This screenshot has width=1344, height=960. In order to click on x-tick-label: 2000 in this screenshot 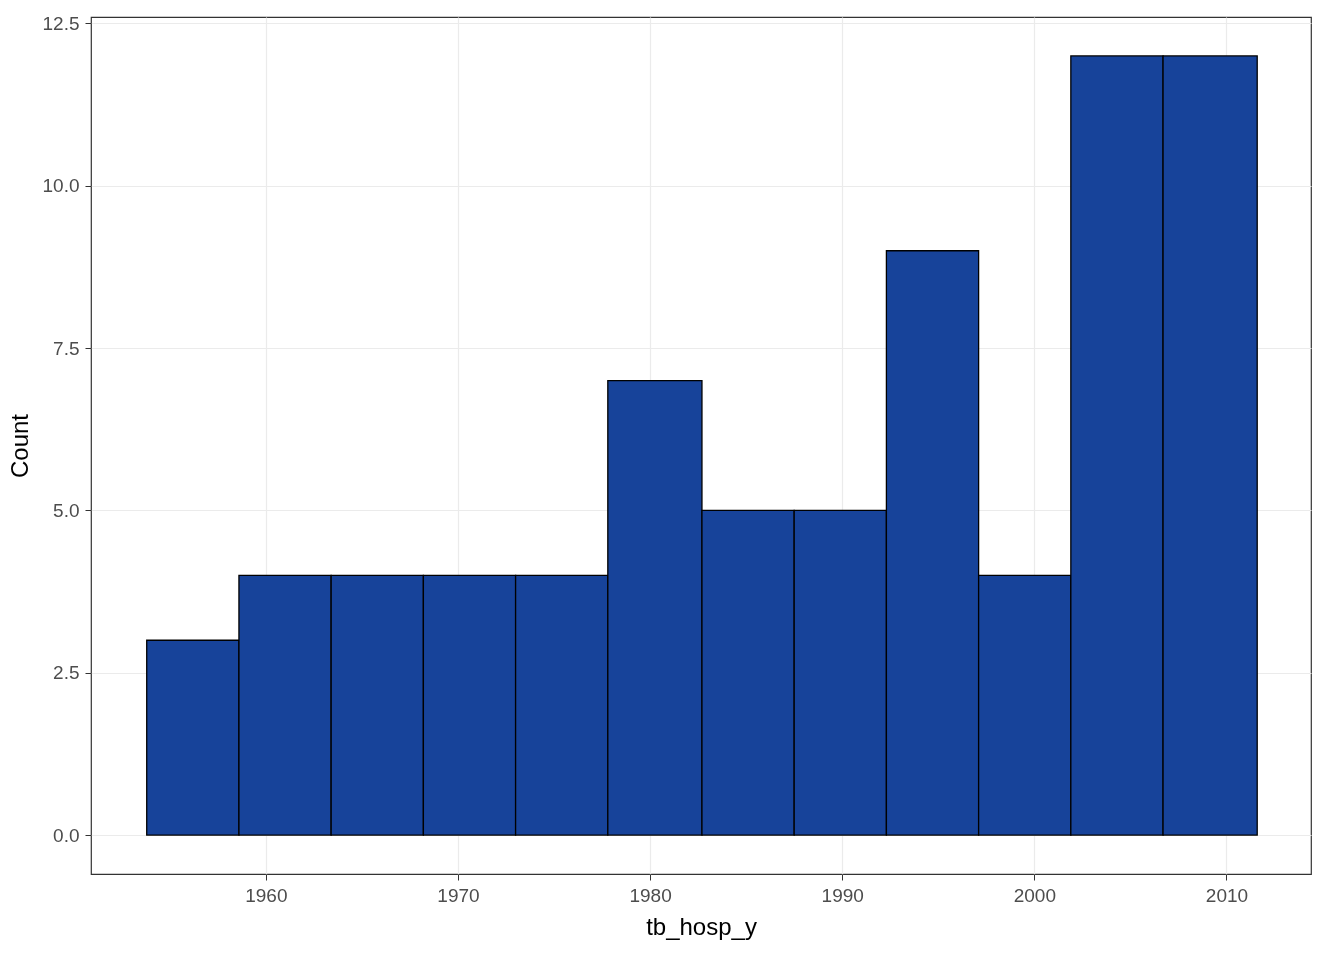, I will do `click(1034, 895)`.